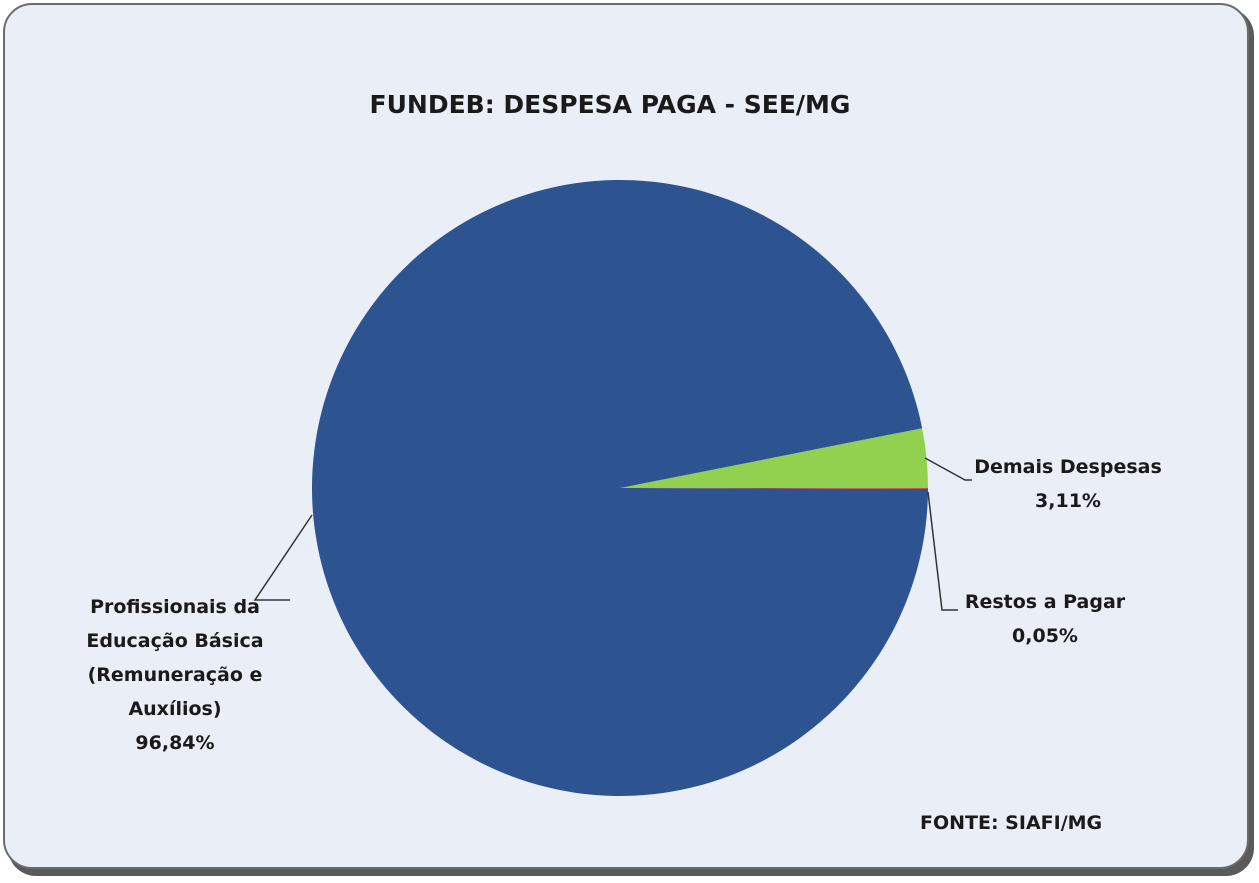 The width and height of the screenshot is (1259, 883). Describe the element at coordinates (1068, 467) in the screenshot. I see `category-label: Demais Despesas` at that location.